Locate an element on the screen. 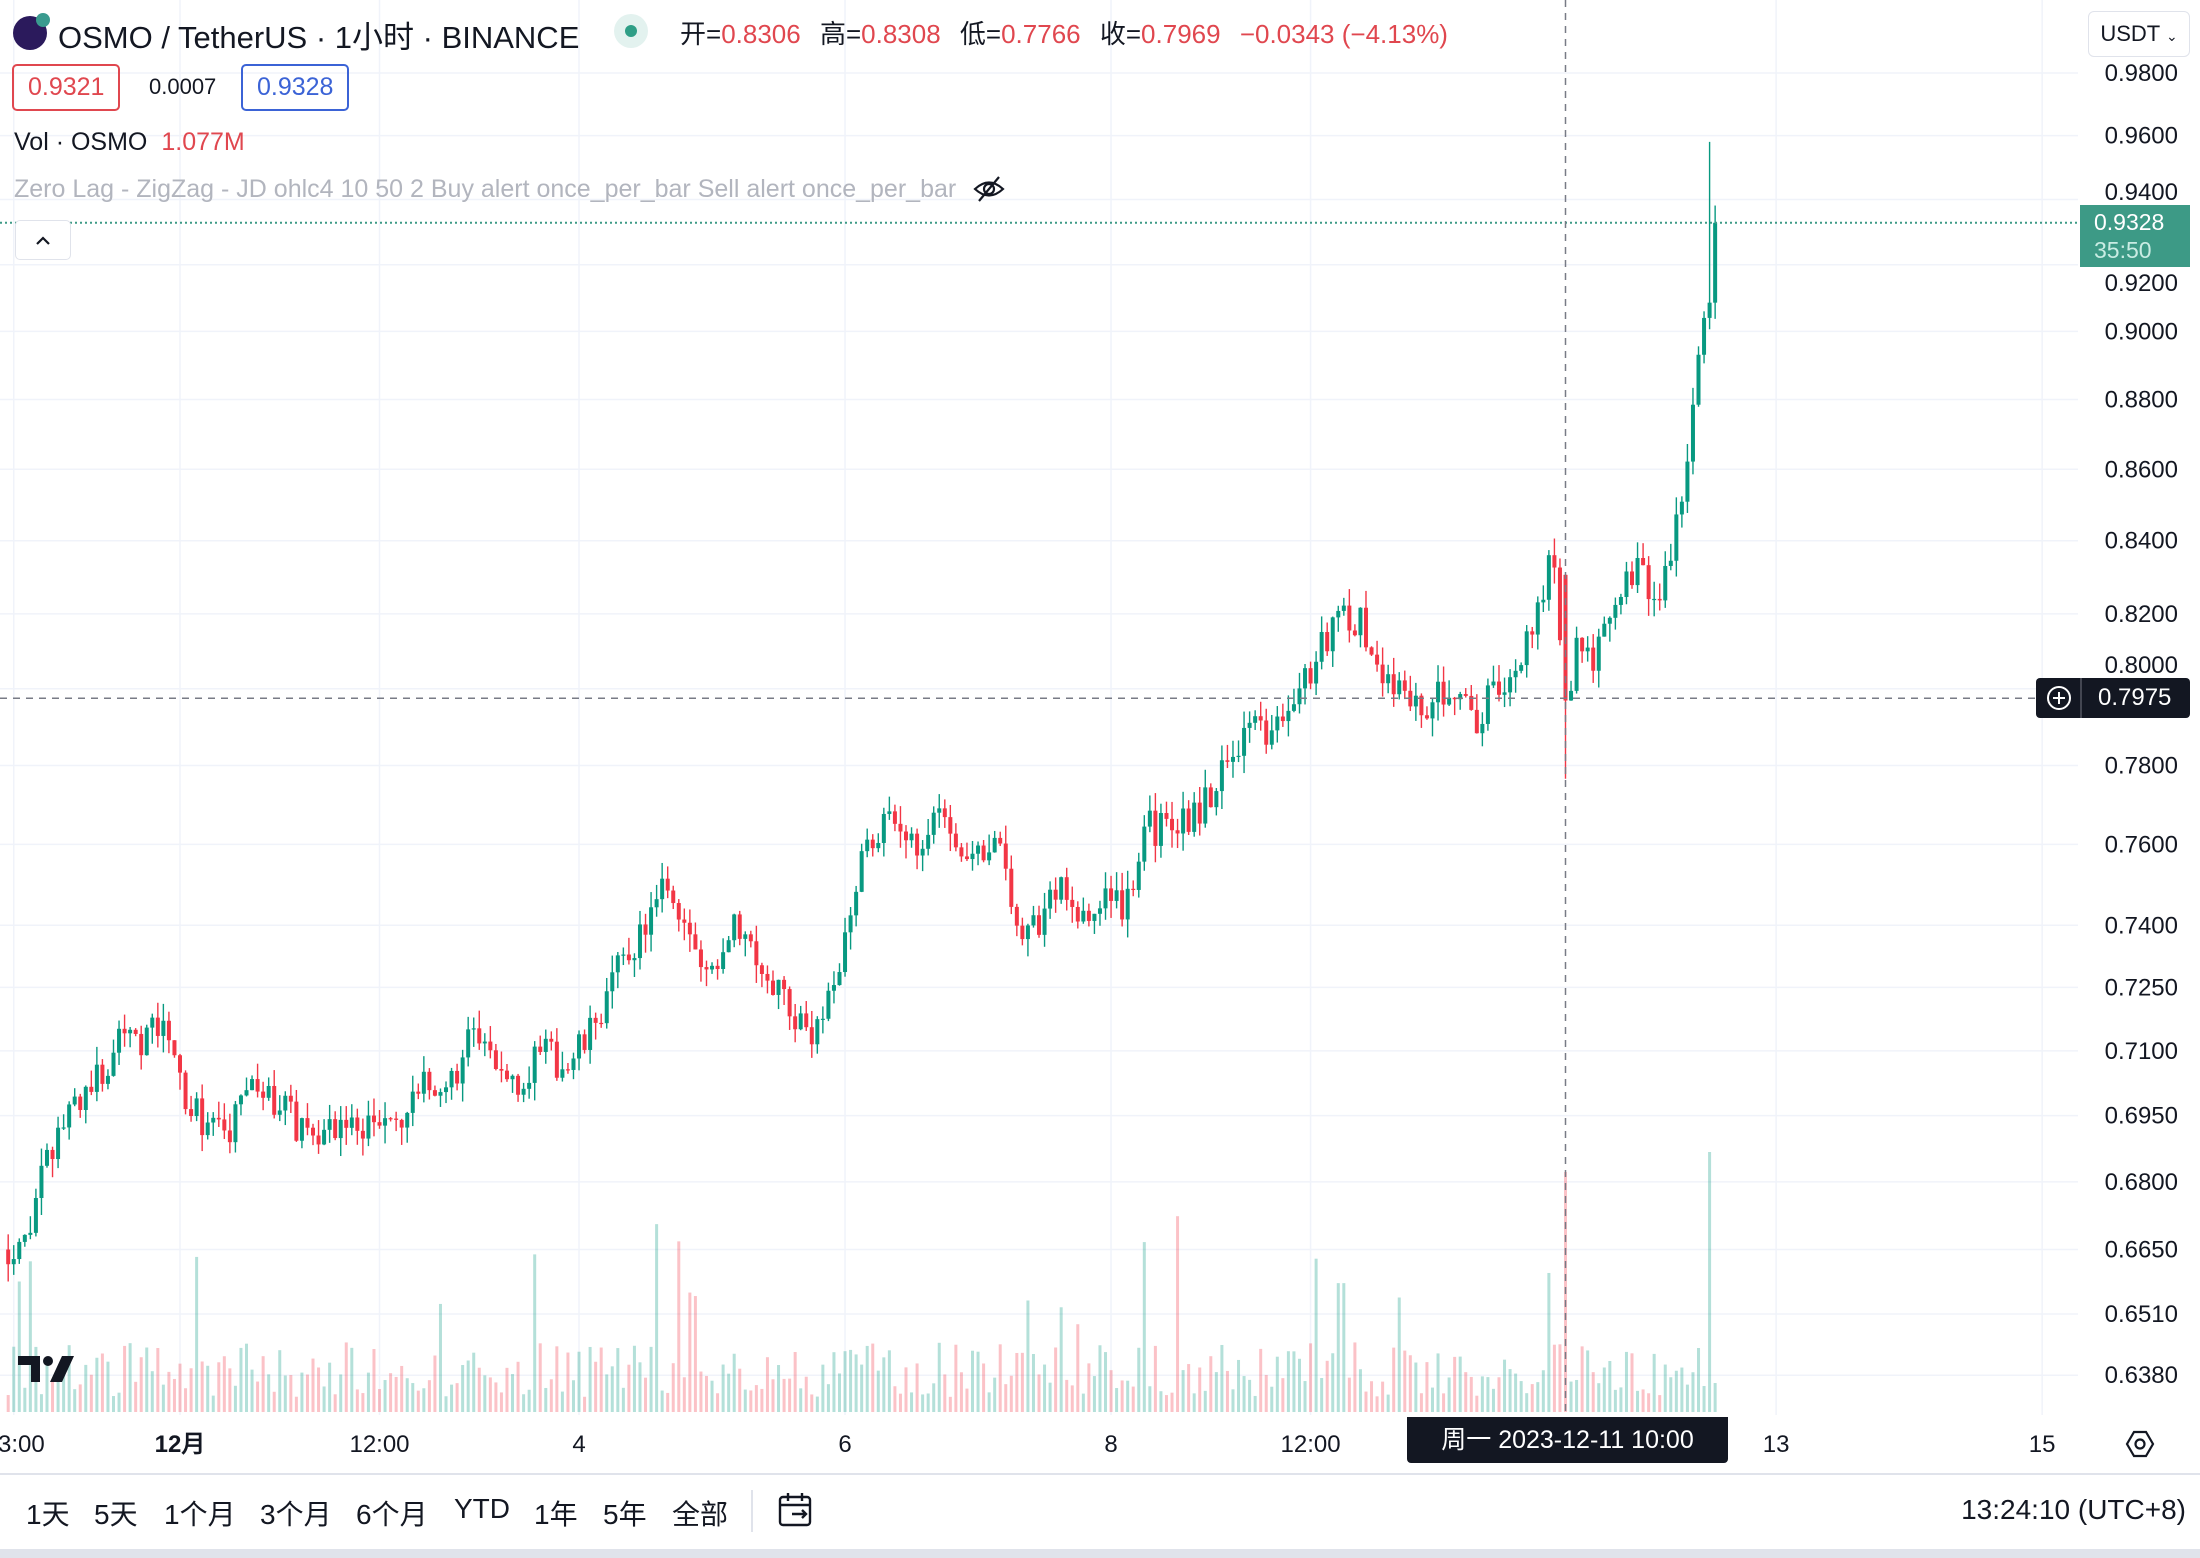 The width and height of the screenshot is (2200, 1558). chart-settings-icon is located at coordinates (2140, 1446).